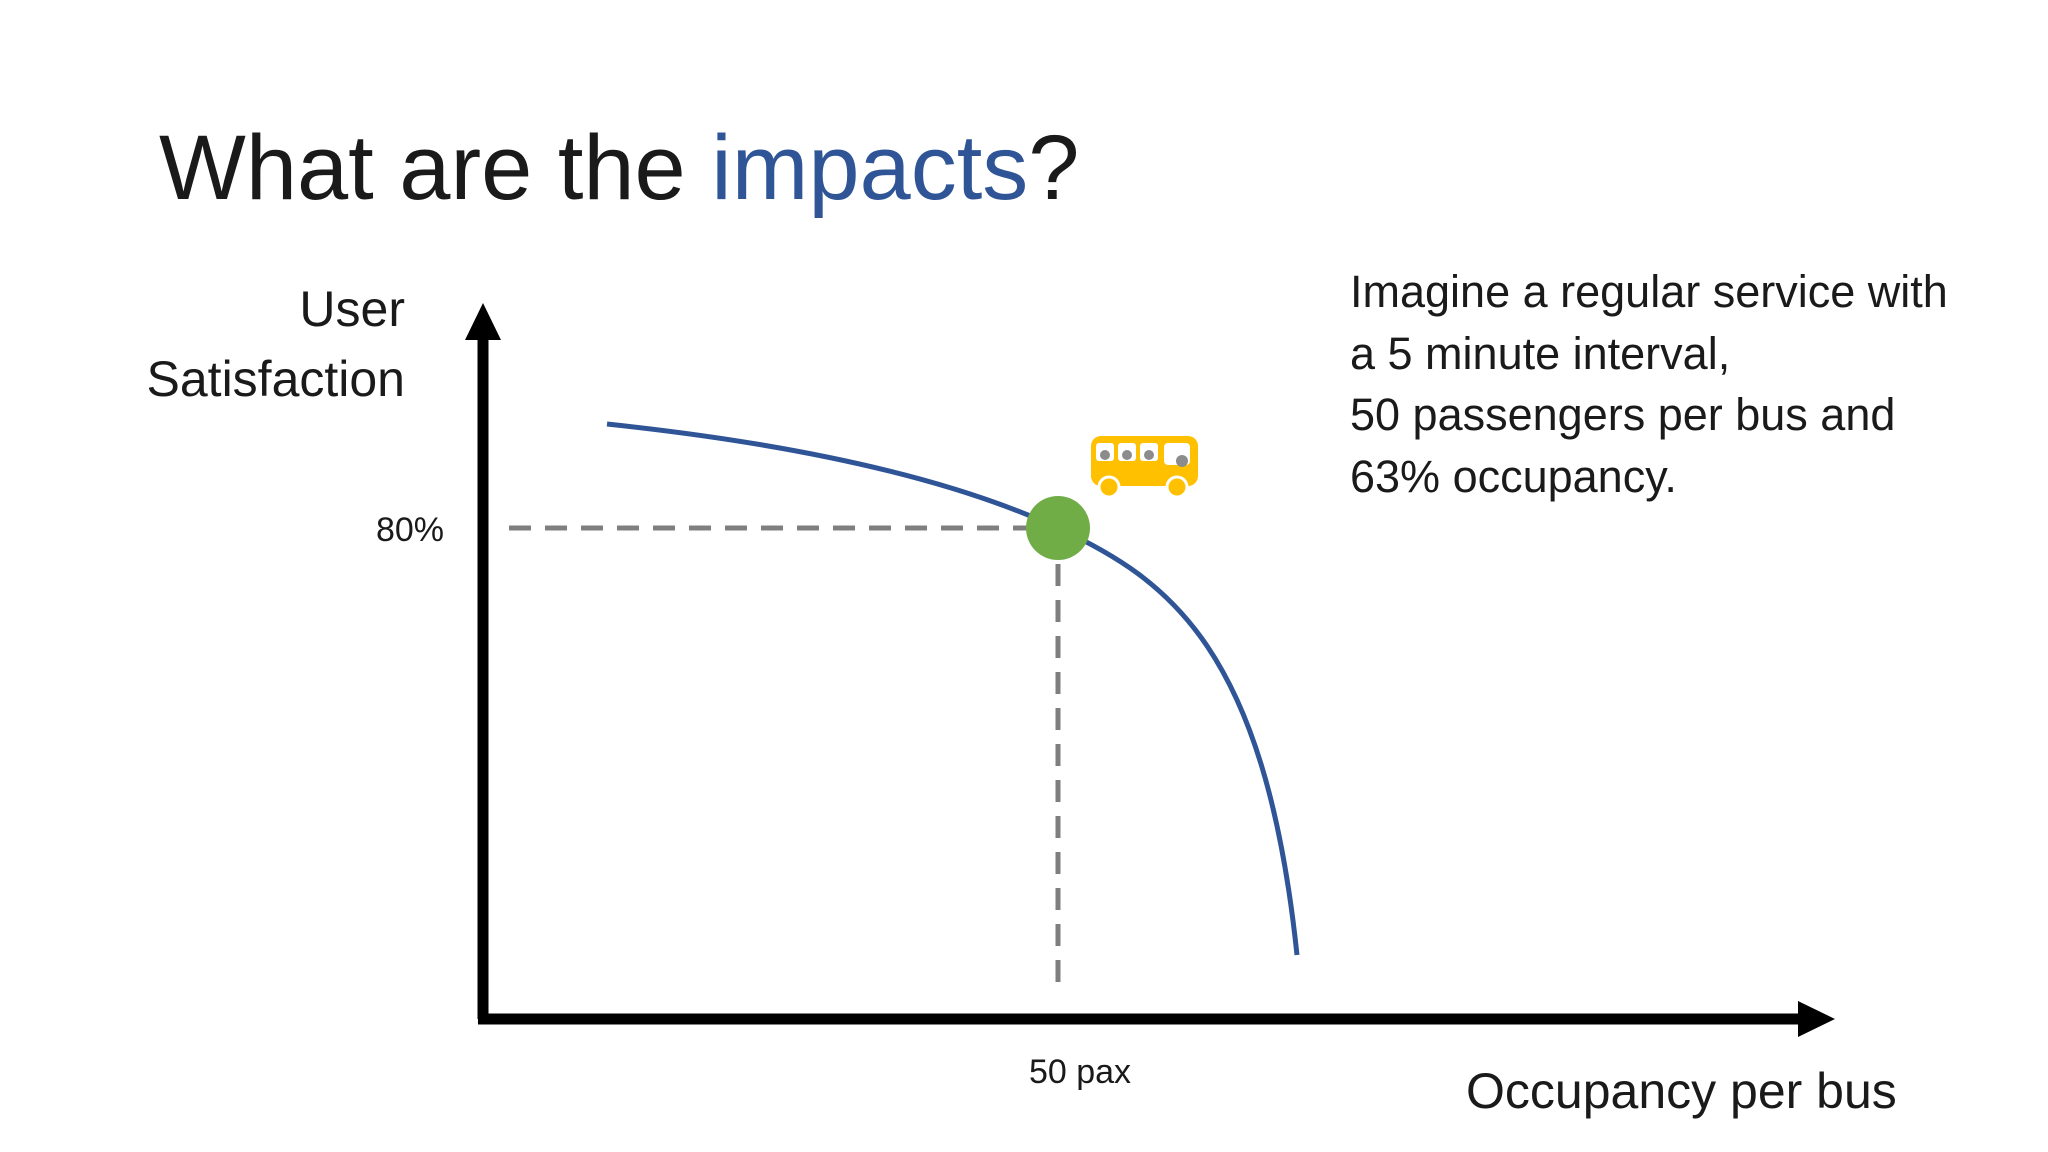 This screenshot has height=1152, width=2048. What do you see at coordinates (410, 530) in the screenshot?
I see `point-y-label: 80%` at bounding box center [410, 530].